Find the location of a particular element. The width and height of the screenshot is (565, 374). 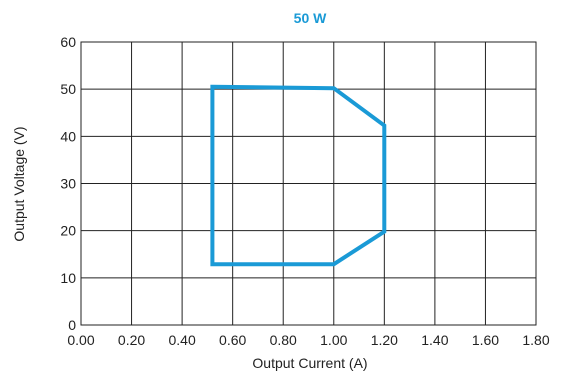

y-tick-label: 20 is located at coordinates (68, 231).